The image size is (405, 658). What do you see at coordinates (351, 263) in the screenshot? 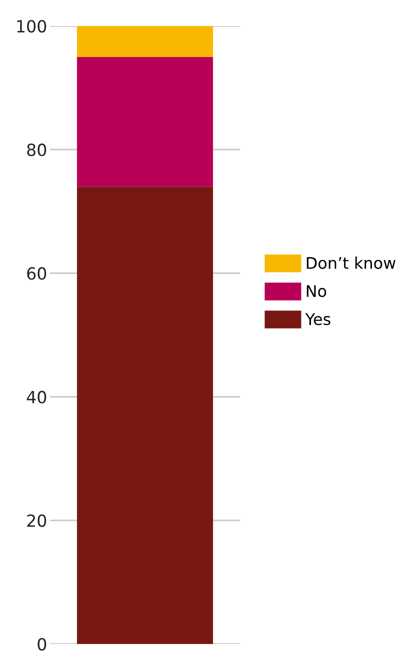
I see `legend-label: Don’t know` at bounding box center [351, 263].